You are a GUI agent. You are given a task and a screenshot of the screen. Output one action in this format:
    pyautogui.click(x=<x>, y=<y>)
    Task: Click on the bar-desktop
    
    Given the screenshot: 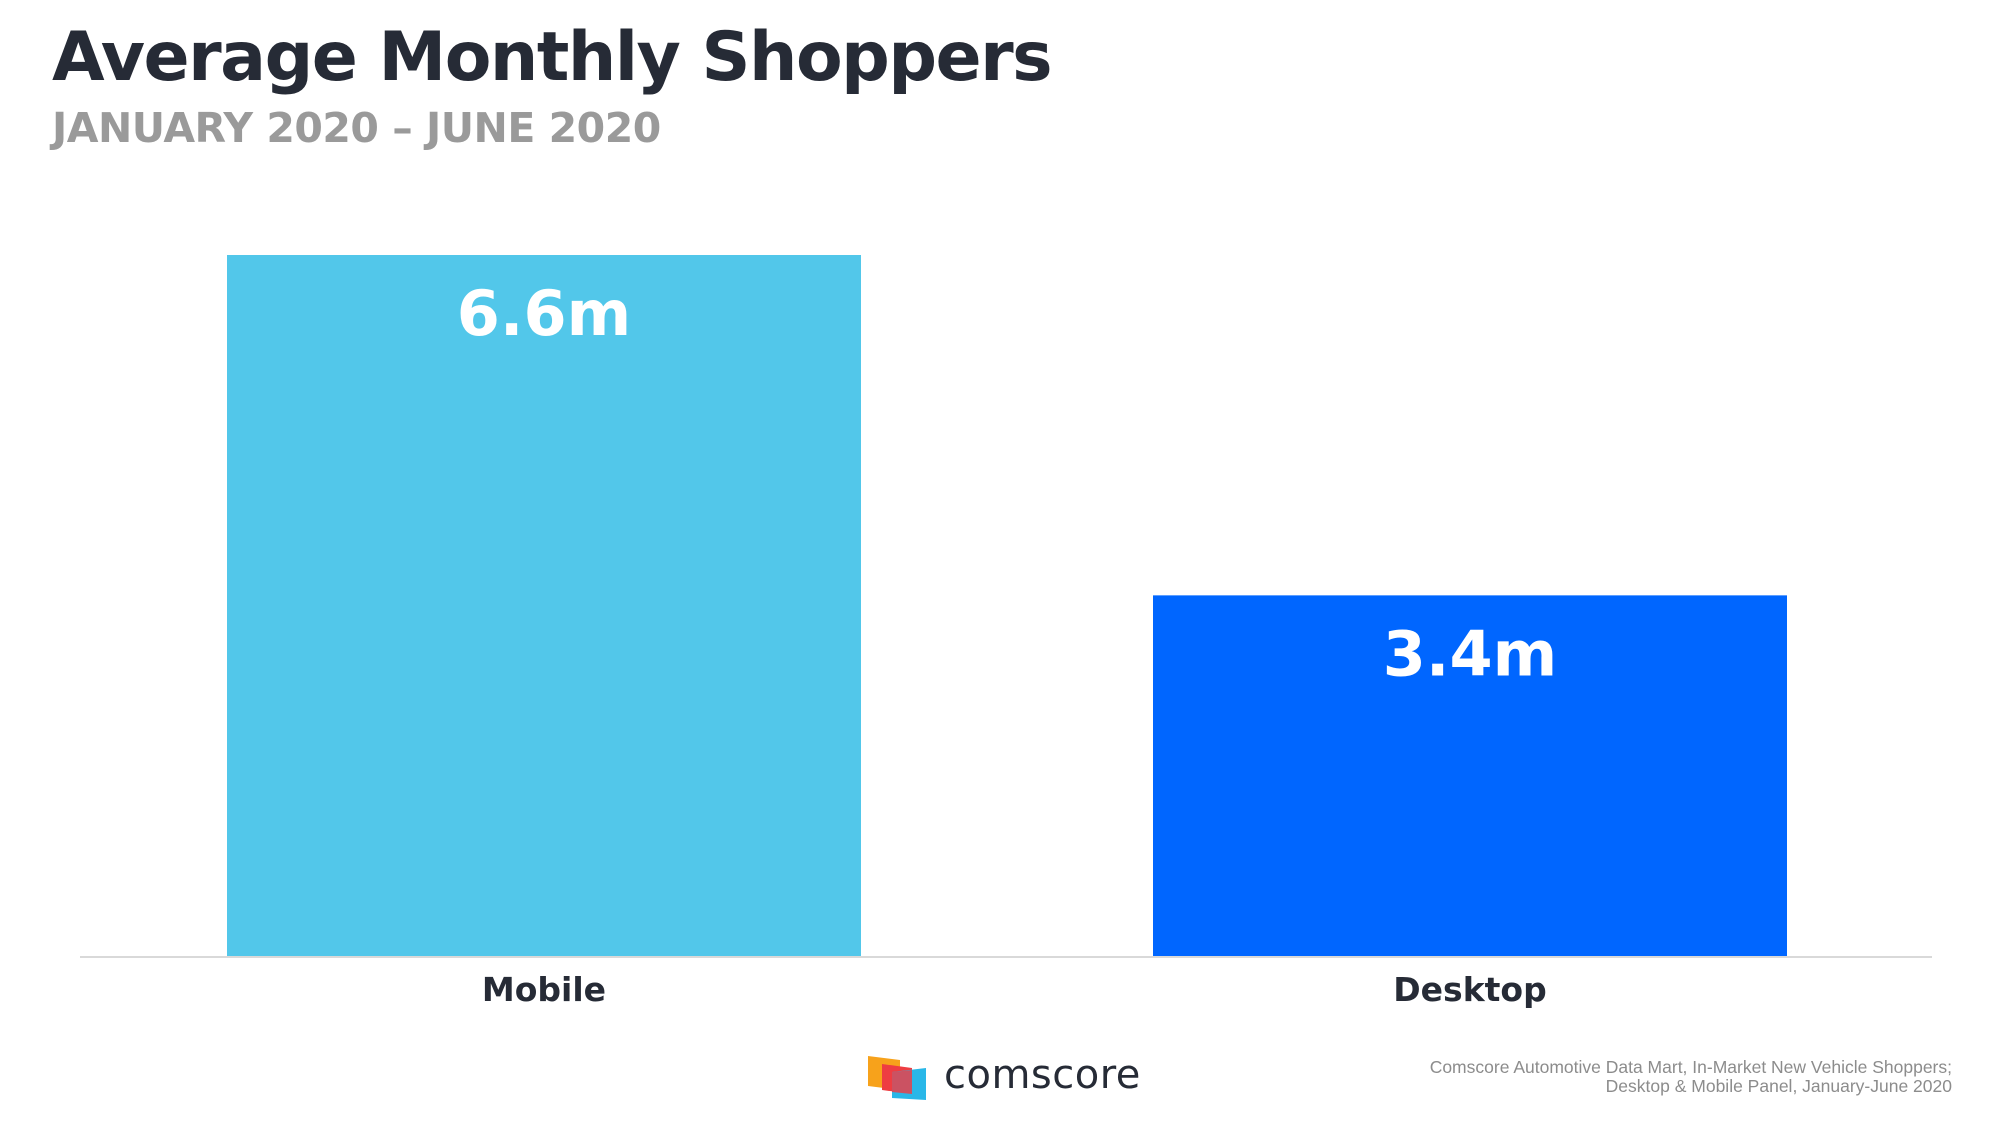 What is the action you would take?
    pyautogui.click(x=1470, y=776)
    